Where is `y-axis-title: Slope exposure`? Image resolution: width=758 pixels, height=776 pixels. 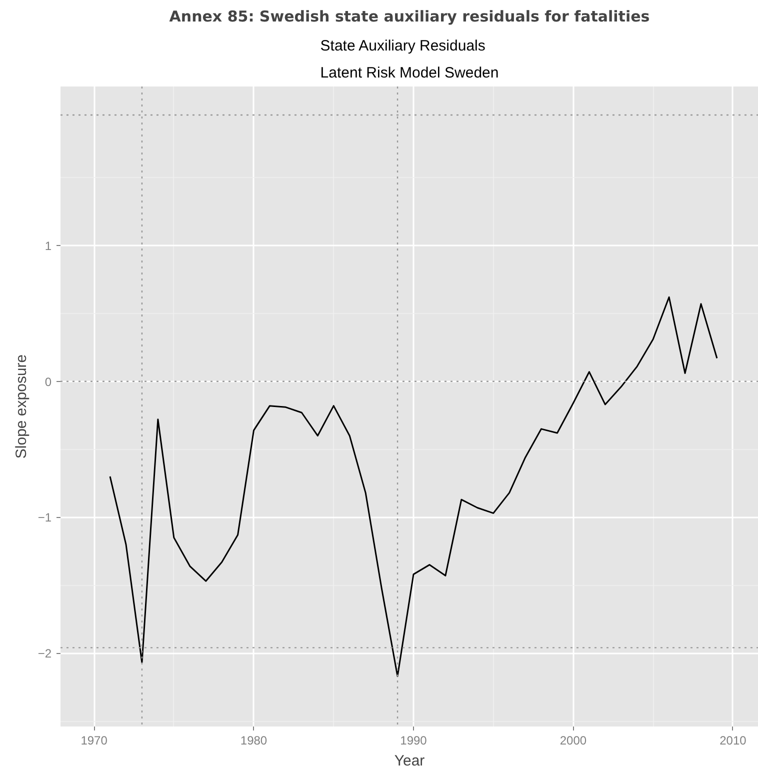 y-axis-title: Slope exposure is located at coordinates (21, 406).